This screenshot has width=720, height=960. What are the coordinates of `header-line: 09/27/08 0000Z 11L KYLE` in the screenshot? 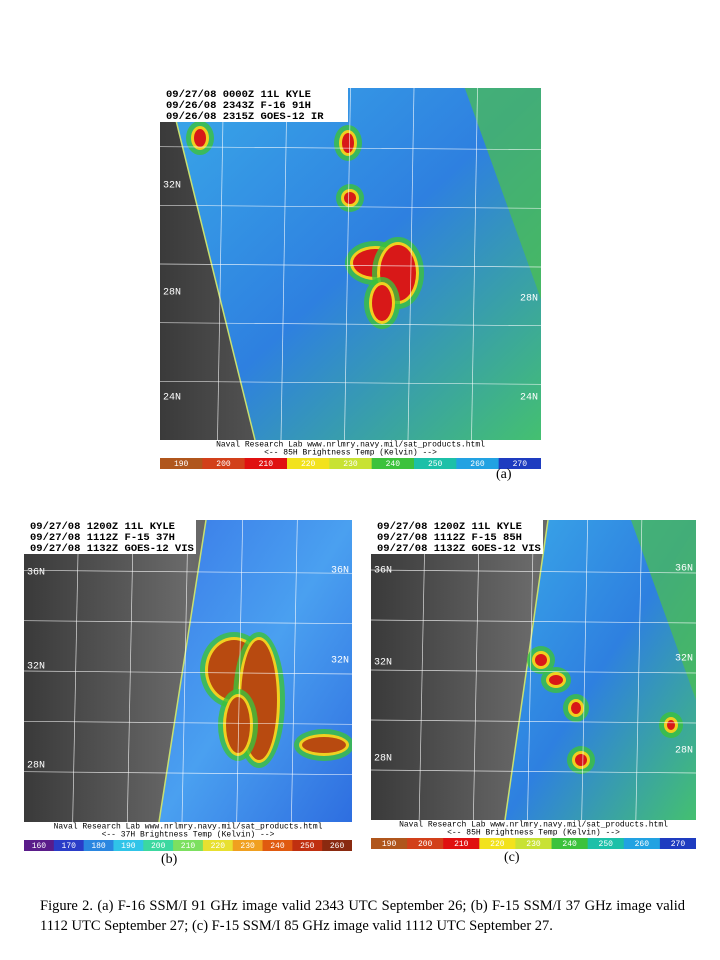 It's located at (238, 95).